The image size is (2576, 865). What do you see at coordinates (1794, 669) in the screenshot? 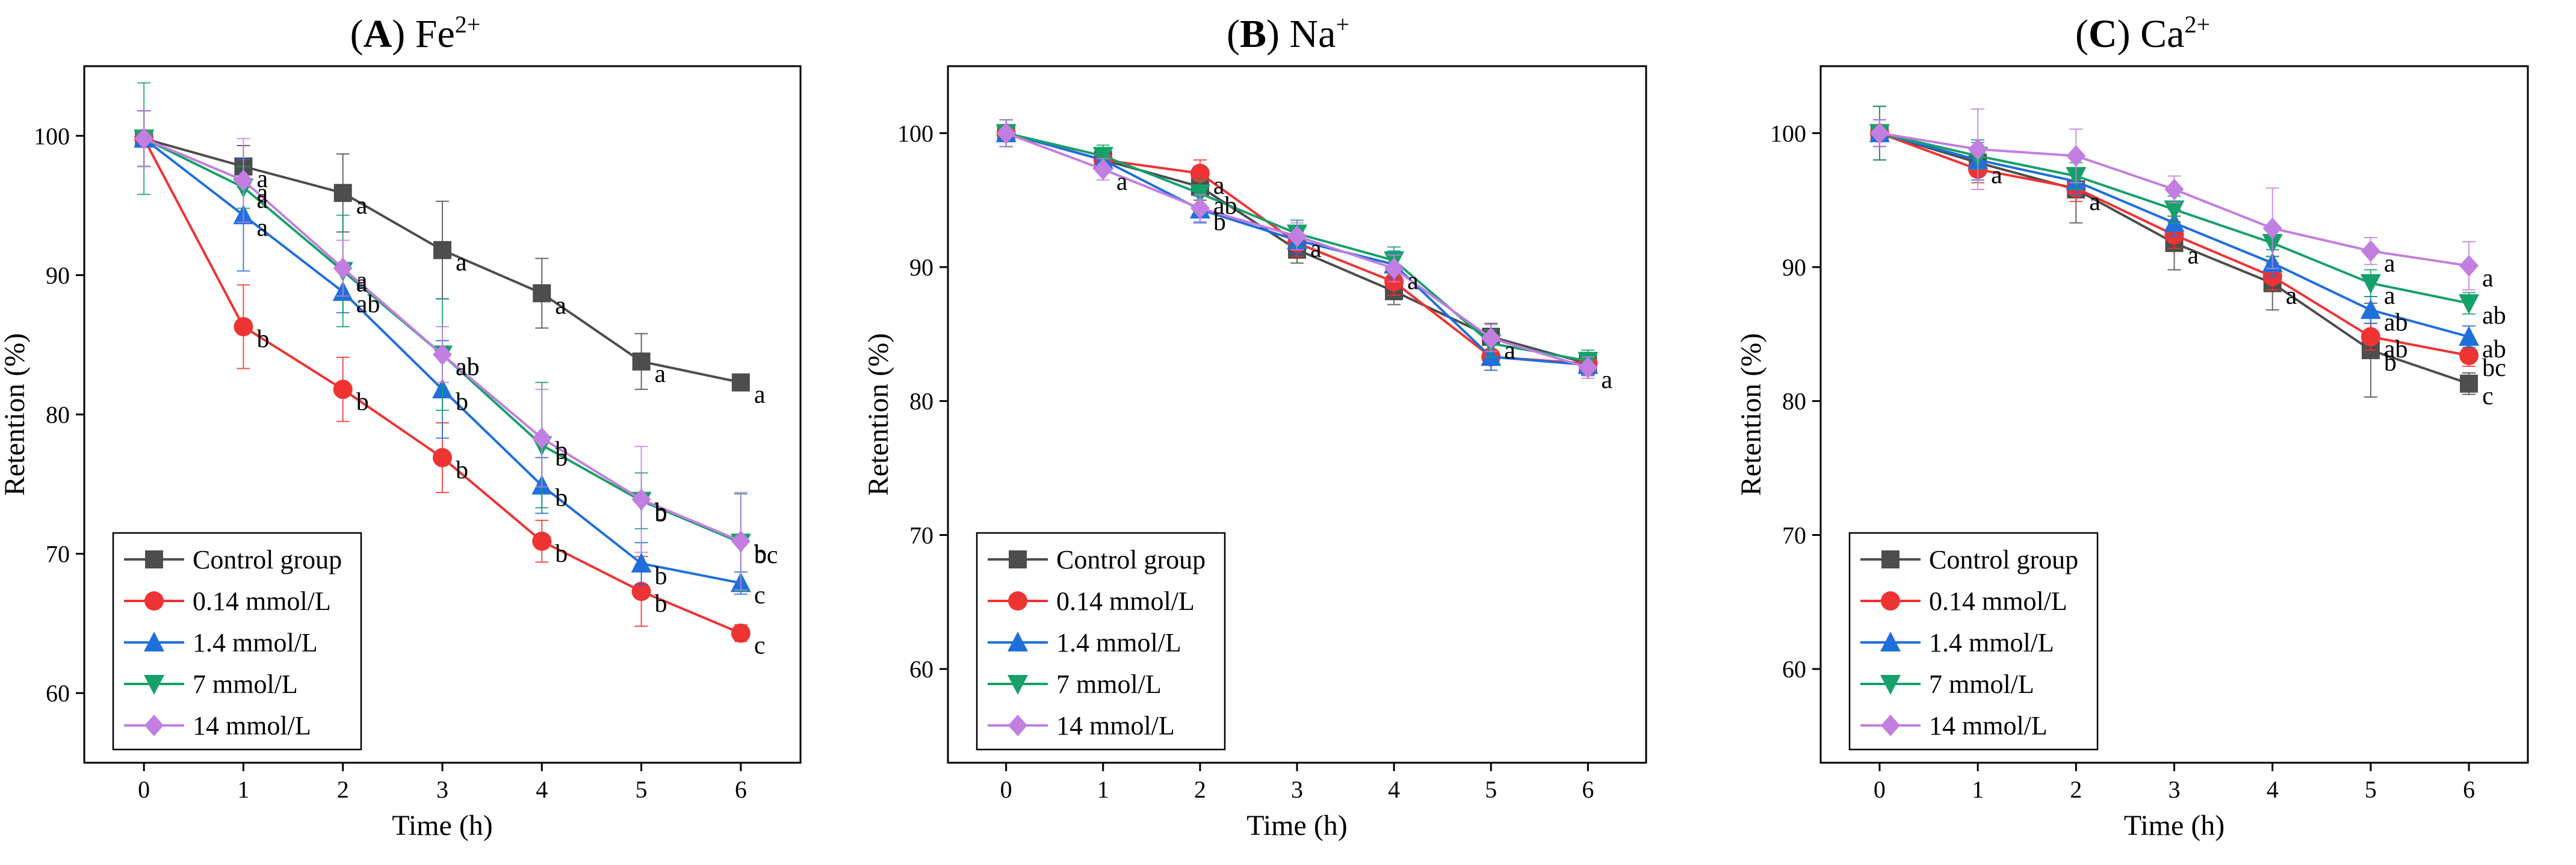
I see `y-tick-label: 60` at bounding box center [1794, 669].